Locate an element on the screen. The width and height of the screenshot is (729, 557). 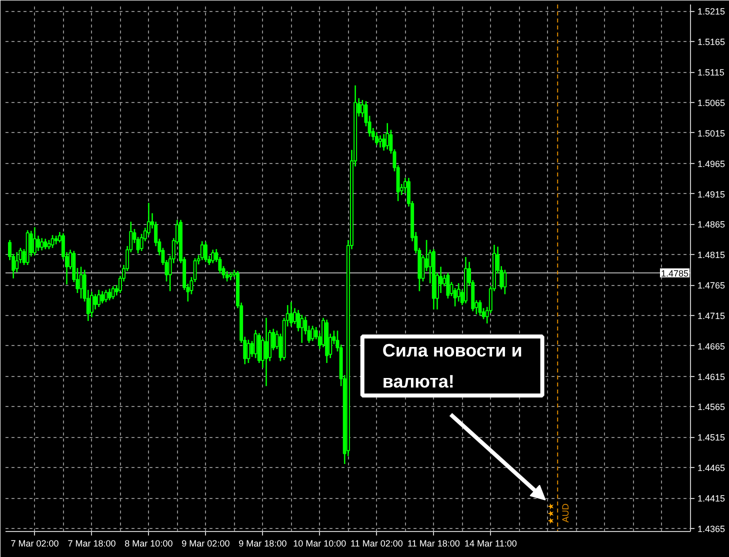
x-tick-label: 9 Mar 02:00 is located at coordinates (206, 543).